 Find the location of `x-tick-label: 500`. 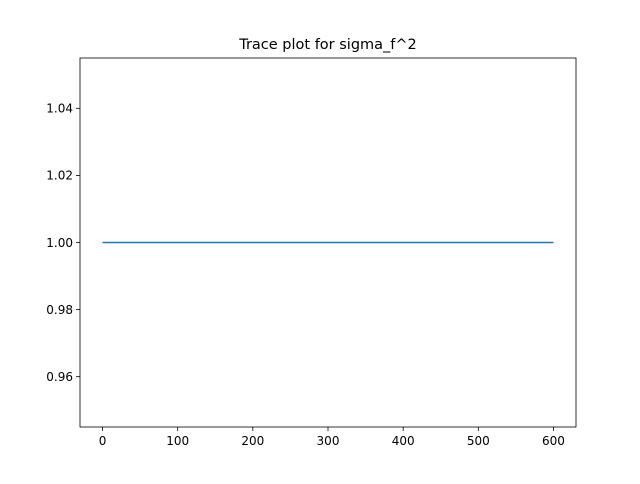

x-tick-label: 500 is located at coordinates (478, 441).